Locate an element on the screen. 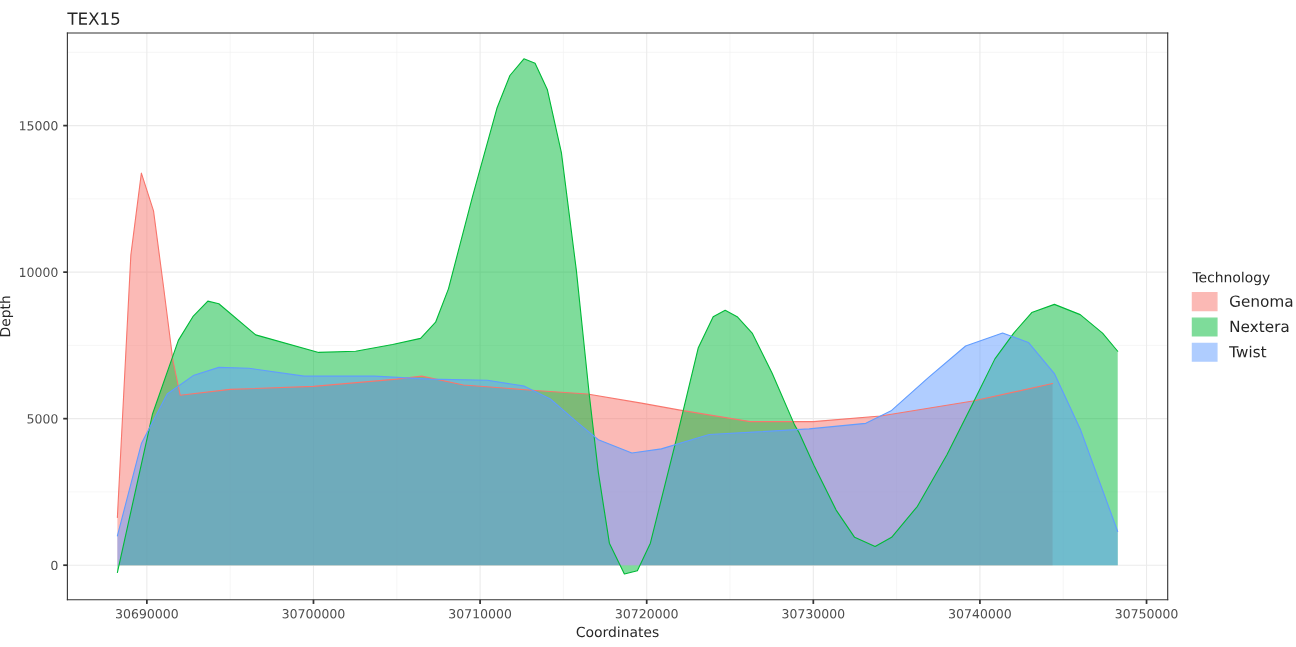 Image resolution: width=1296 pixels, height=647 pixels. x-tick-label: 30740000 is located at coordinates (980, 614).